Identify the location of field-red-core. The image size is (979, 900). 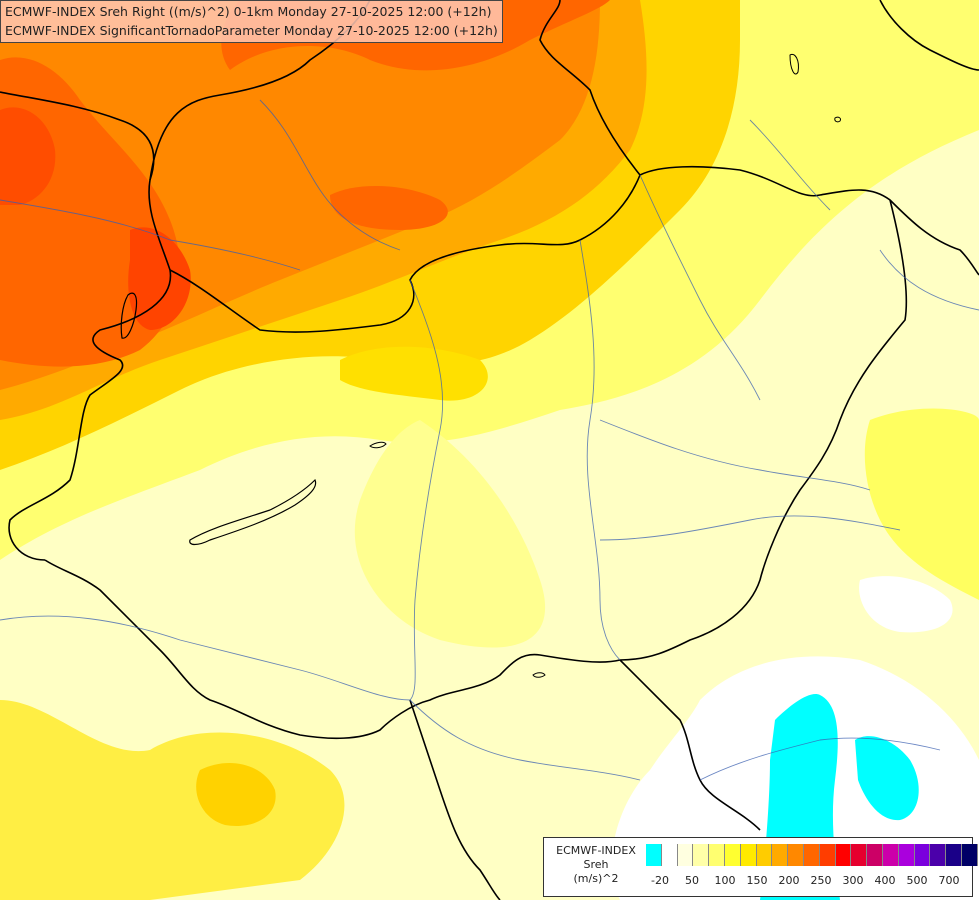
(159, 278).